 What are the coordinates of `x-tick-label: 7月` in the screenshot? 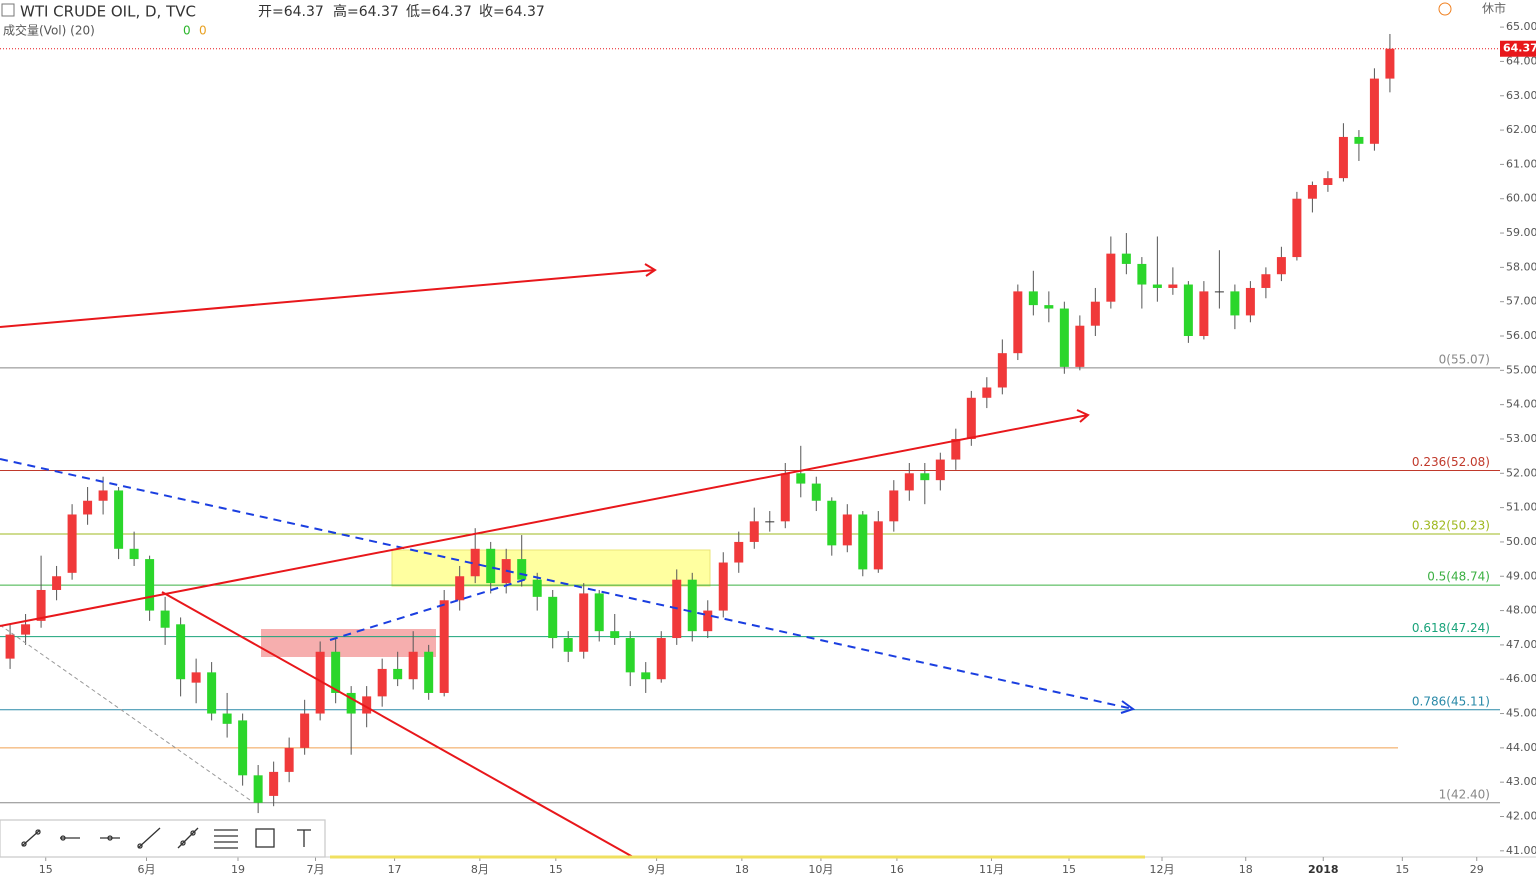 It's located at (316, 869).